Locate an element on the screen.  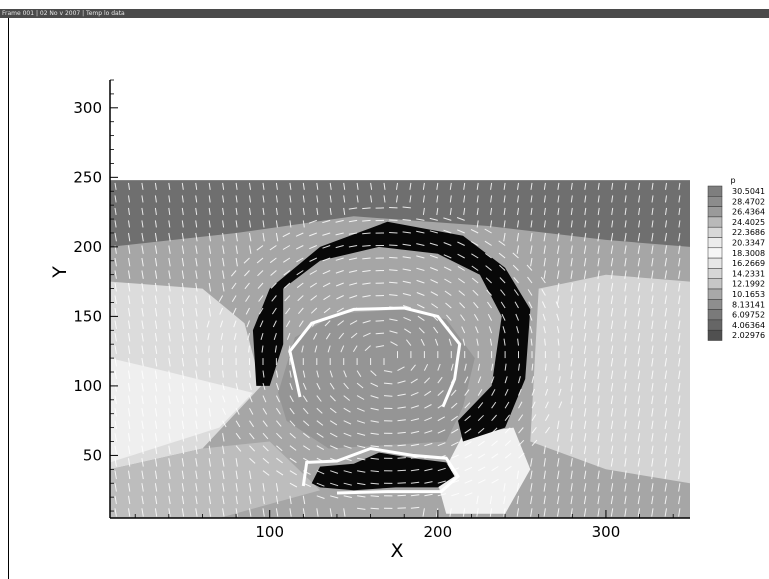
y-tick-label: 250 is located at coordinates (87, 177).